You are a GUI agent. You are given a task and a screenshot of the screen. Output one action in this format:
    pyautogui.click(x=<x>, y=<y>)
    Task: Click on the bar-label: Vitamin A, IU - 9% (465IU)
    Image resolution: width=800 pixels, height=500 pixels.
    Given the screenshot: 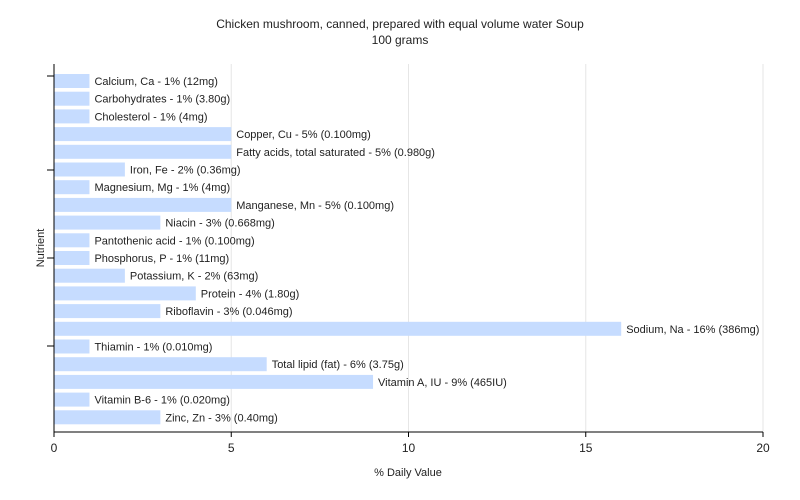 What is the action you would take?
    pyautogui.click(x=442, y=383)
    